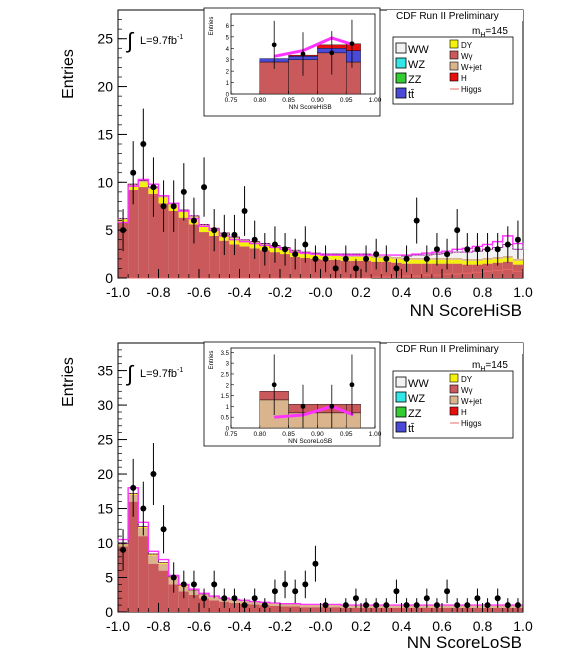  Describe the element at coordinates (319, 284) in the screenshot. I see `x-axis: -1.0 -0.8 -0.6 -0.4 -0.2 -0.0 0.2 0.4 0.6 0.8 1.0` at that location.